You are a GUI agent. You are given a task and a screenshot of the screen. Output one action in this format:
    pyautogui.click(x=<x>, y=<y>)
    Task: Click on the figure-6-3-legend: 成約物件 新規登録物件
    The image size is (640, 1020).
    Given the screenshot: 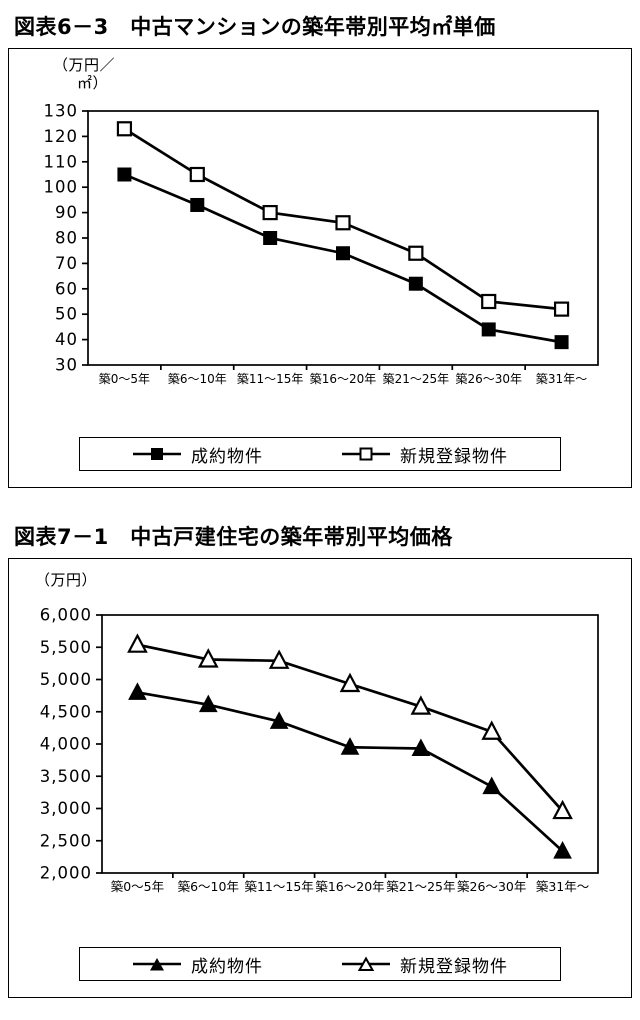 What is the action you would take?
    pyautogui.click(x=320, y=454)
    